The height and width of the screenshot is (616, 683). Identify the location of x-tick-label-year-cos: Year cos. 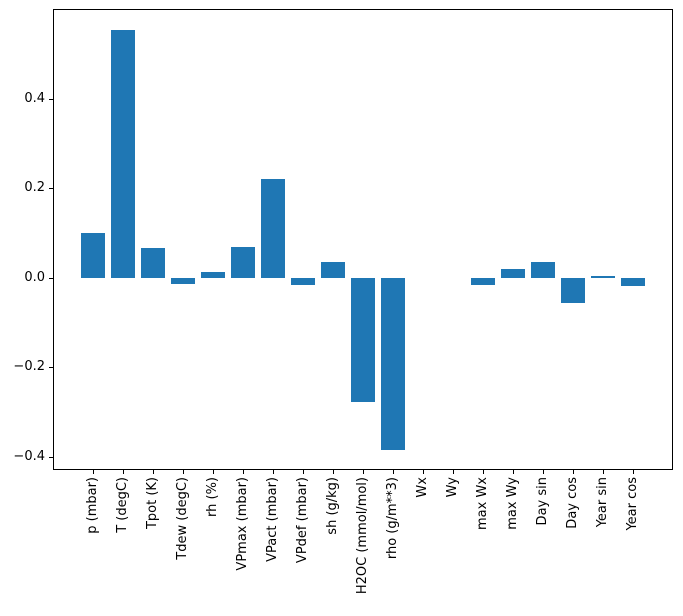
(632, 504).